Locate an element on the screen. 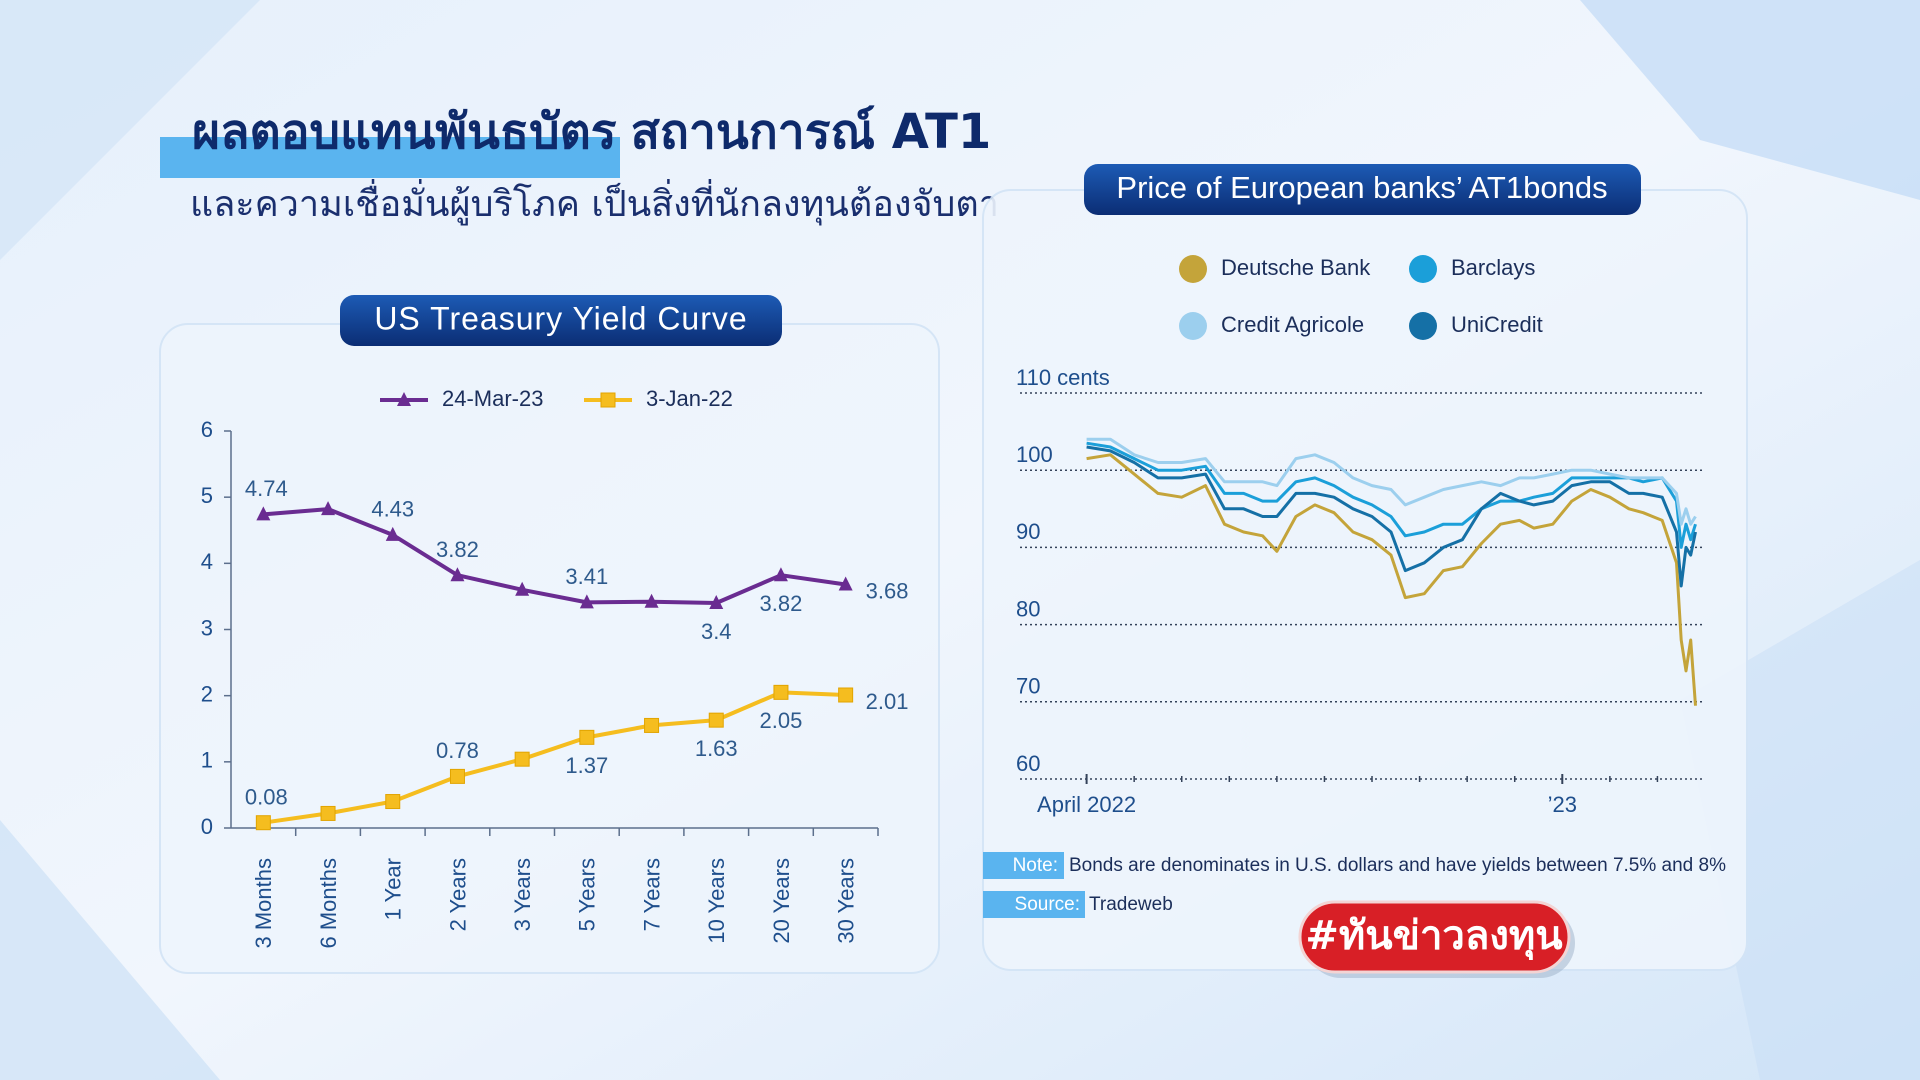  source-label-box is located at coordinates (1034, 904).